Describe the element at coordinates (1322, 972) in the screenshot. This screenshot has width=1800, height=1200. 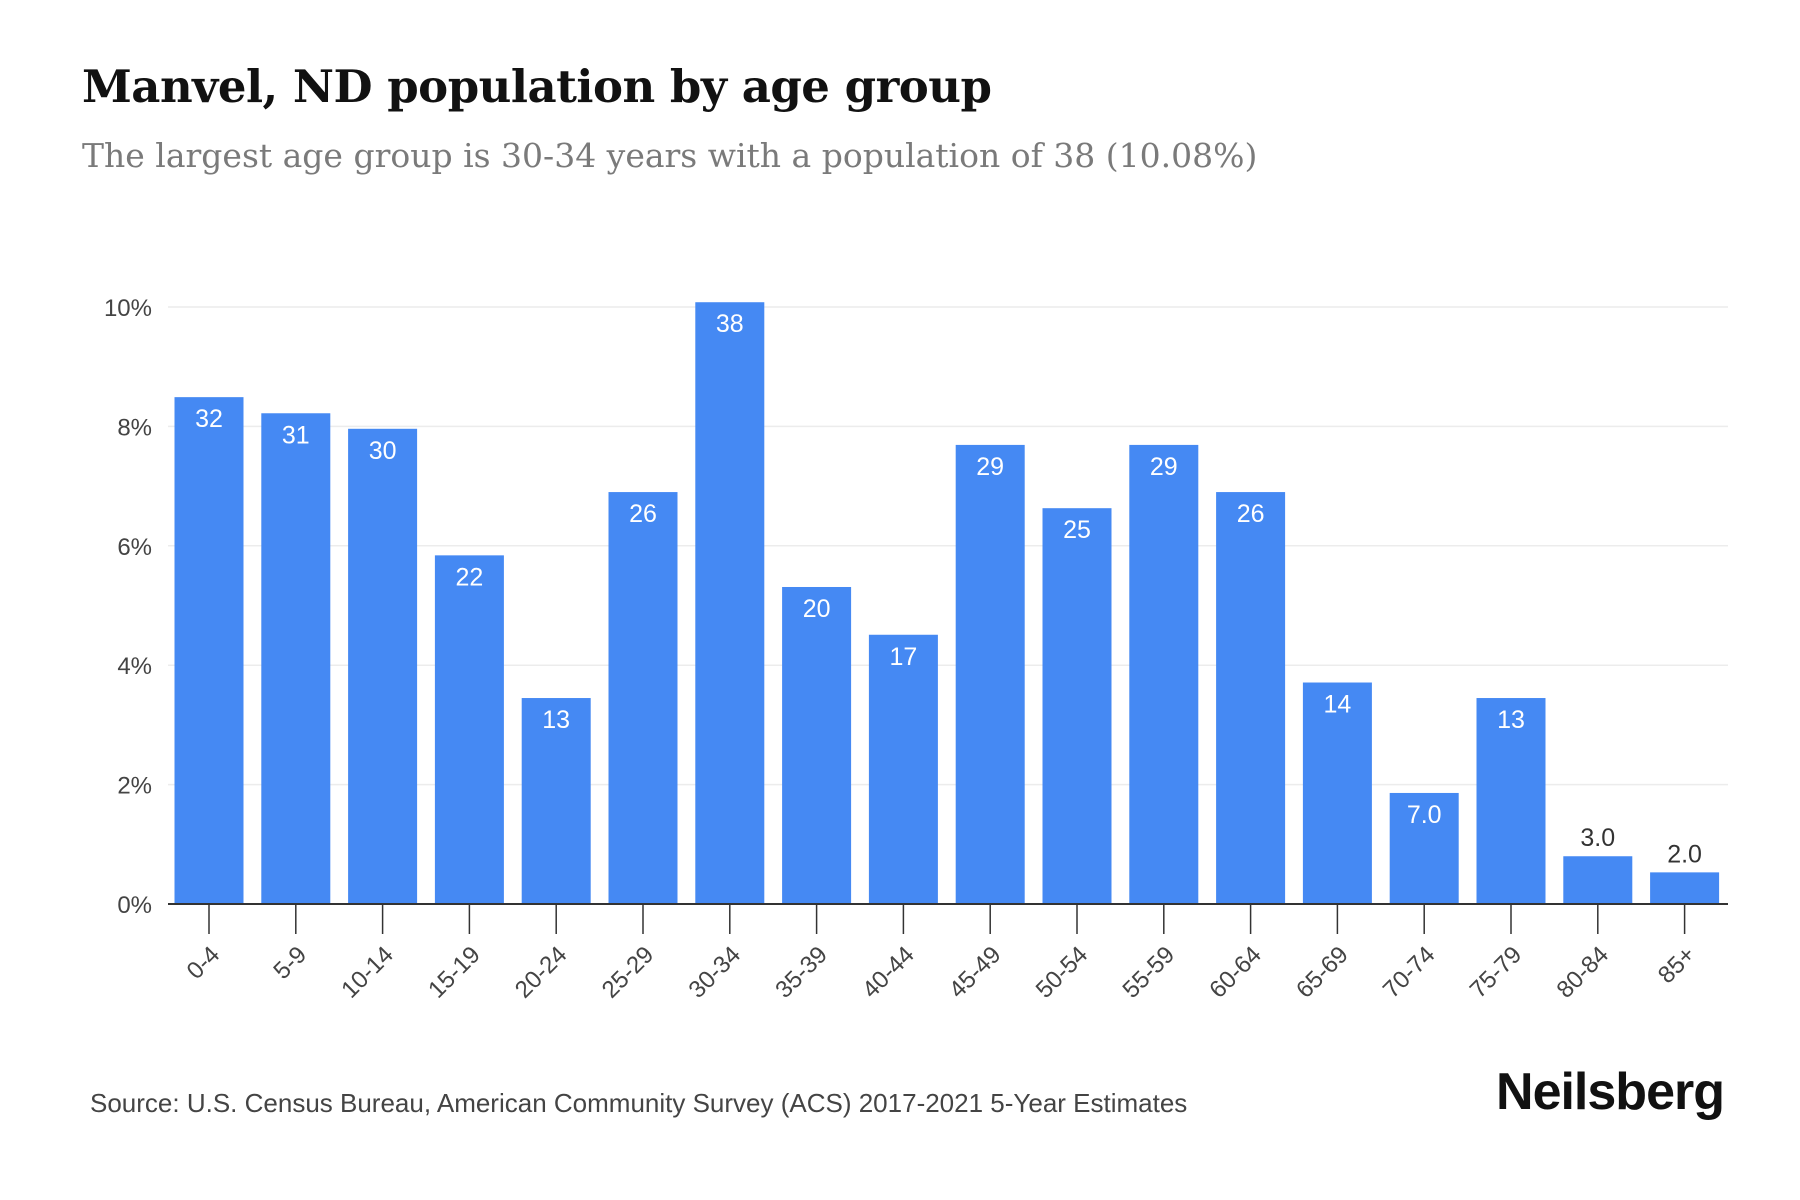
I see `x-tick-label: 65-69` at that location.